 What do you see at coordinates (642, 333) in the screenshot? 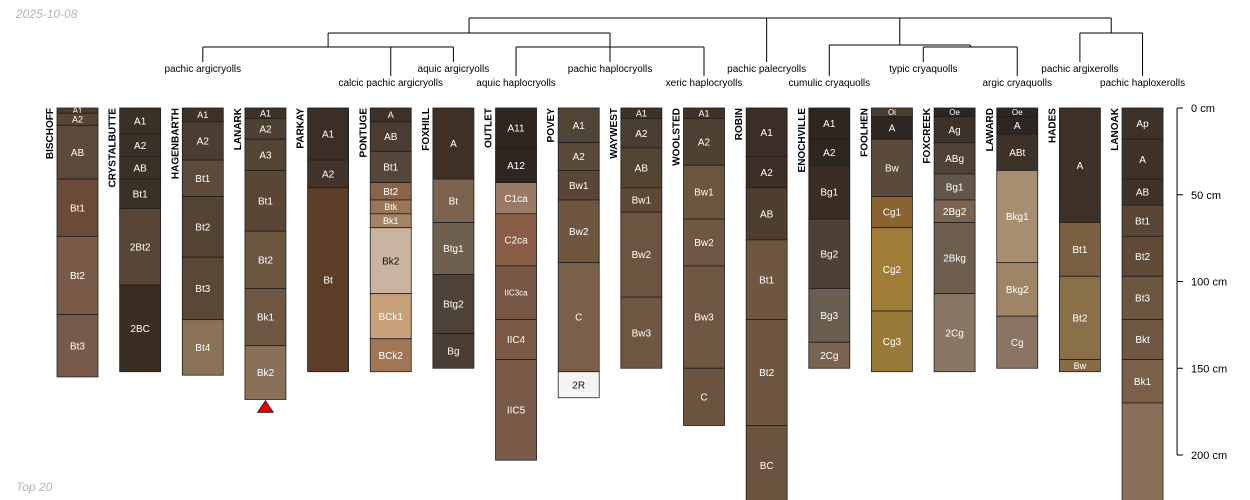
I see `horizon-label: Bw3` at bounding box center [642, 333].